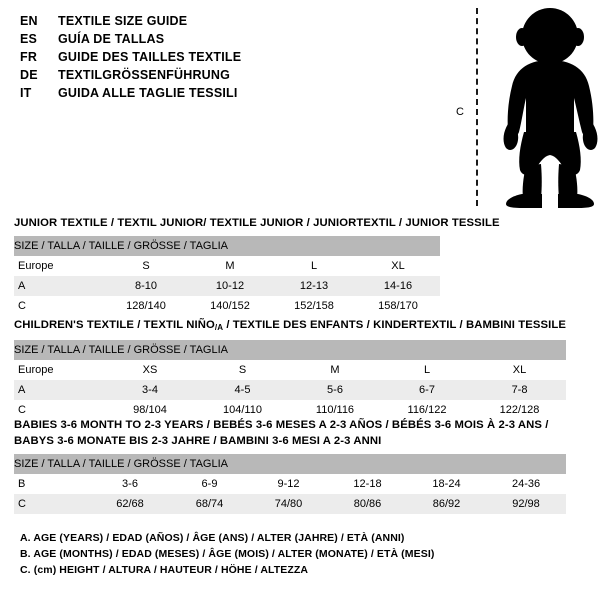 This screenshot has height=600, width=600. What do you see at coordinates (146, 286) in the screenshot?
I see `cell: 8-10` at bounding box center [146, 286].